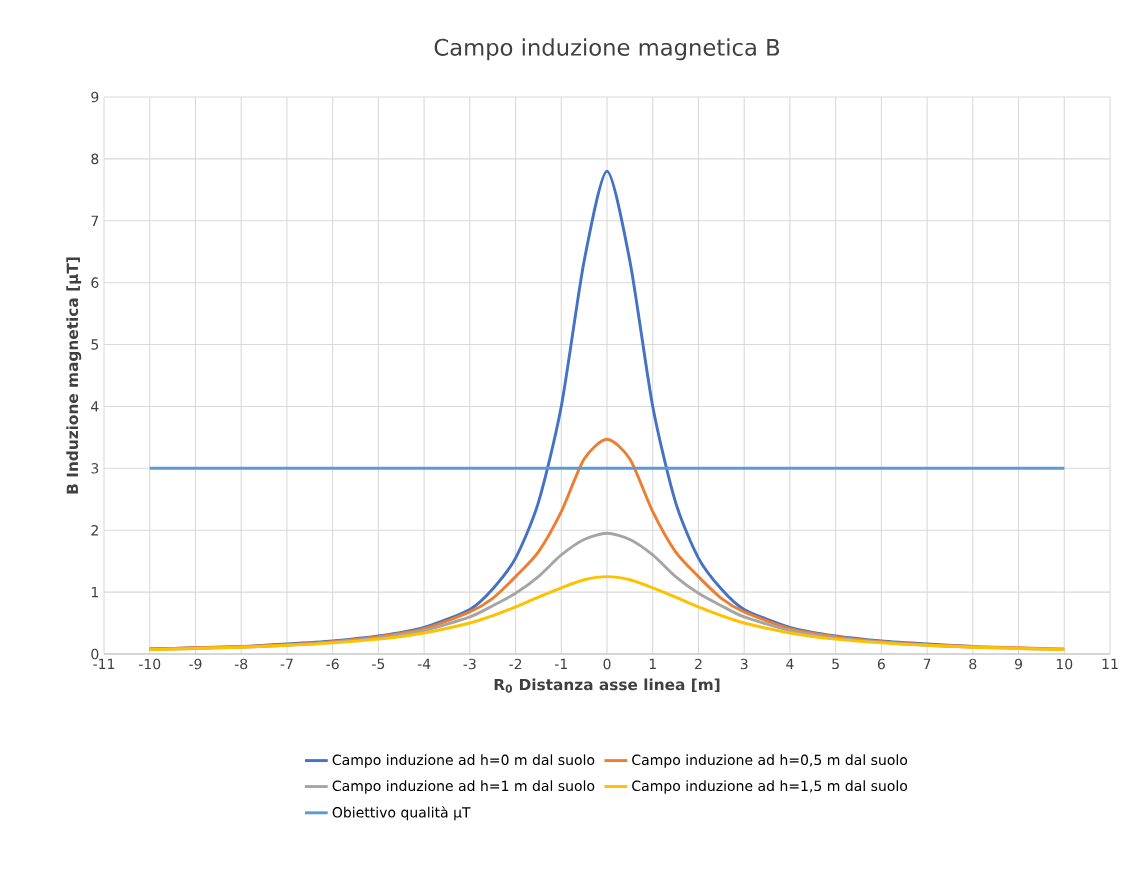 The image size is (1134, 877). Describe the element at coordinates (515, 664) in the screenshot. I see `x-tick-label: -2` at that location.